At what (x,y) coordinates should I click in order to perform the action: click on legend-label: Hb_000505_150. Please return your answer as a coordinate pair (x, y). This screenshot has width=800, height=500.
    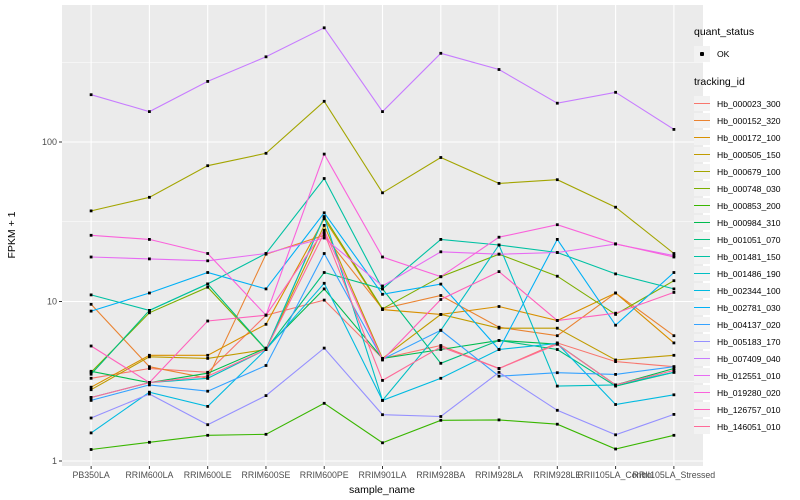
    Looking at the image, I should click on (749, 154).